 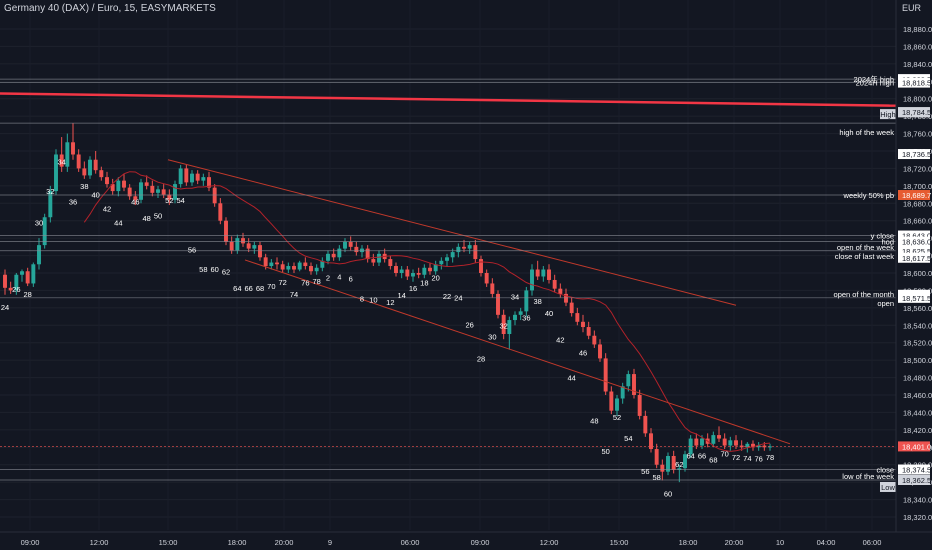 I want to click on x-tick-label: 10, so click(x=780, y=542).